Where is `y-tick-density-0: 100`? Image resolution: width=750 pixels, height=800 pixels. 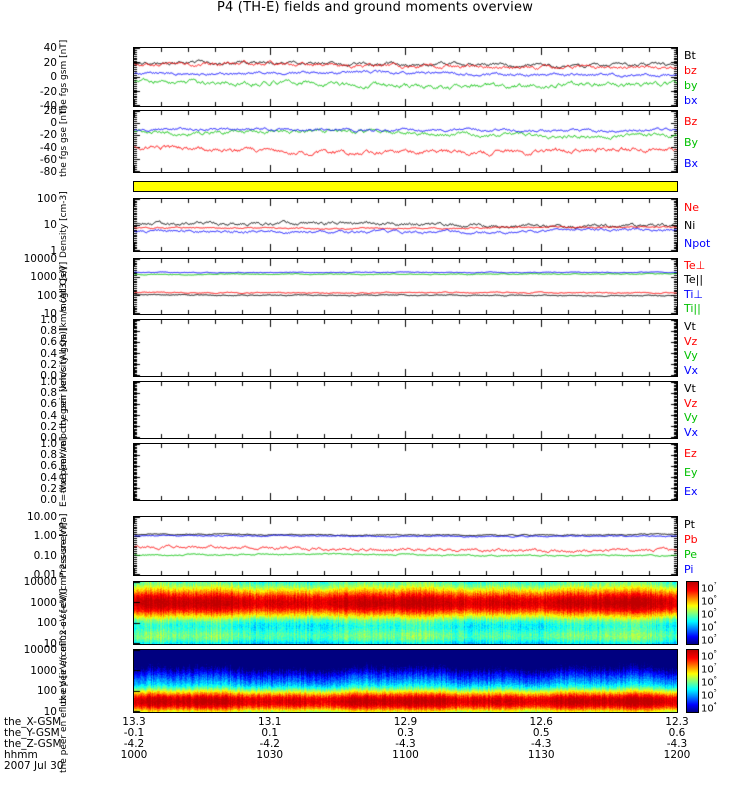
y-tick-density-0: 100 is located at coordinates (46, 199).